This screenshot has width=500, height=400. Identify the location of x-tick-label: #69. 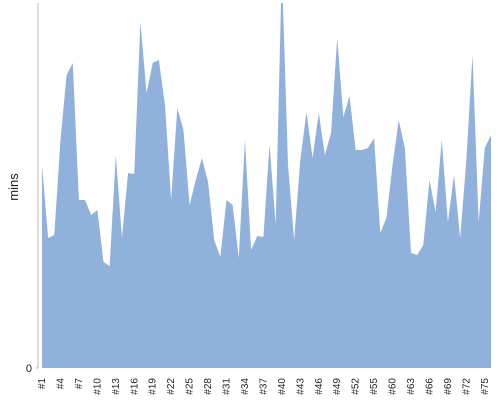
(448, 386).